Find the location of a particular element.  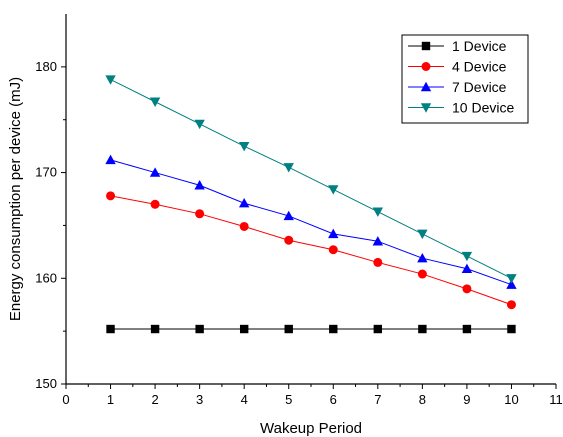

x-tick-label: 11 is located at coordinates (556, 399).